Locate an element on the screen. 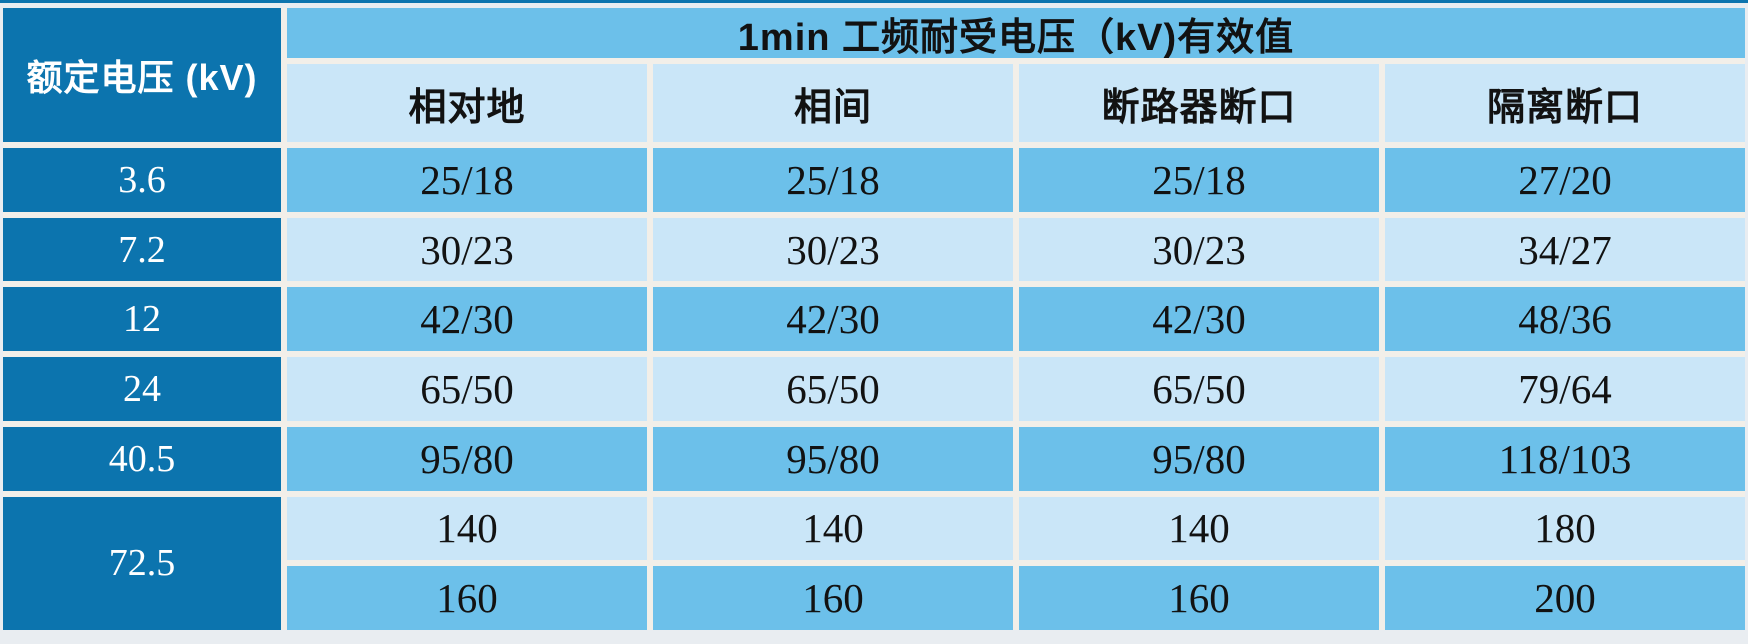 The image size is (1748, 644). row-header-3.6: 3.6 is located at coordinates (142, 180).